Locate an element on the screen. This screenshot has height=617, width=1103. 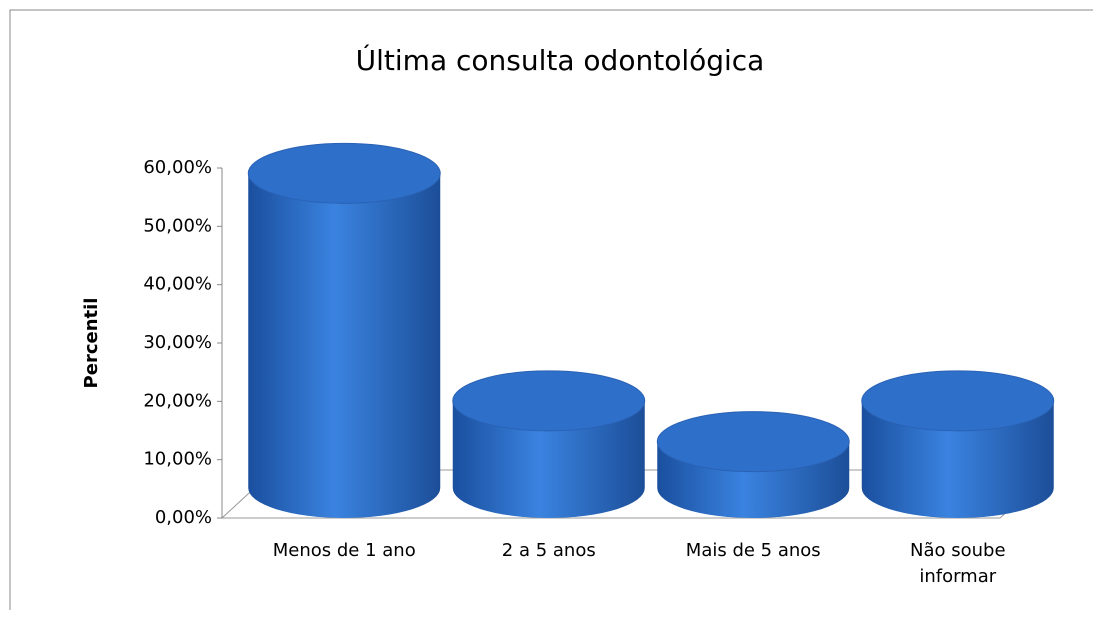
y-tick-label: 40,00% is located at coordinates (177, 284).